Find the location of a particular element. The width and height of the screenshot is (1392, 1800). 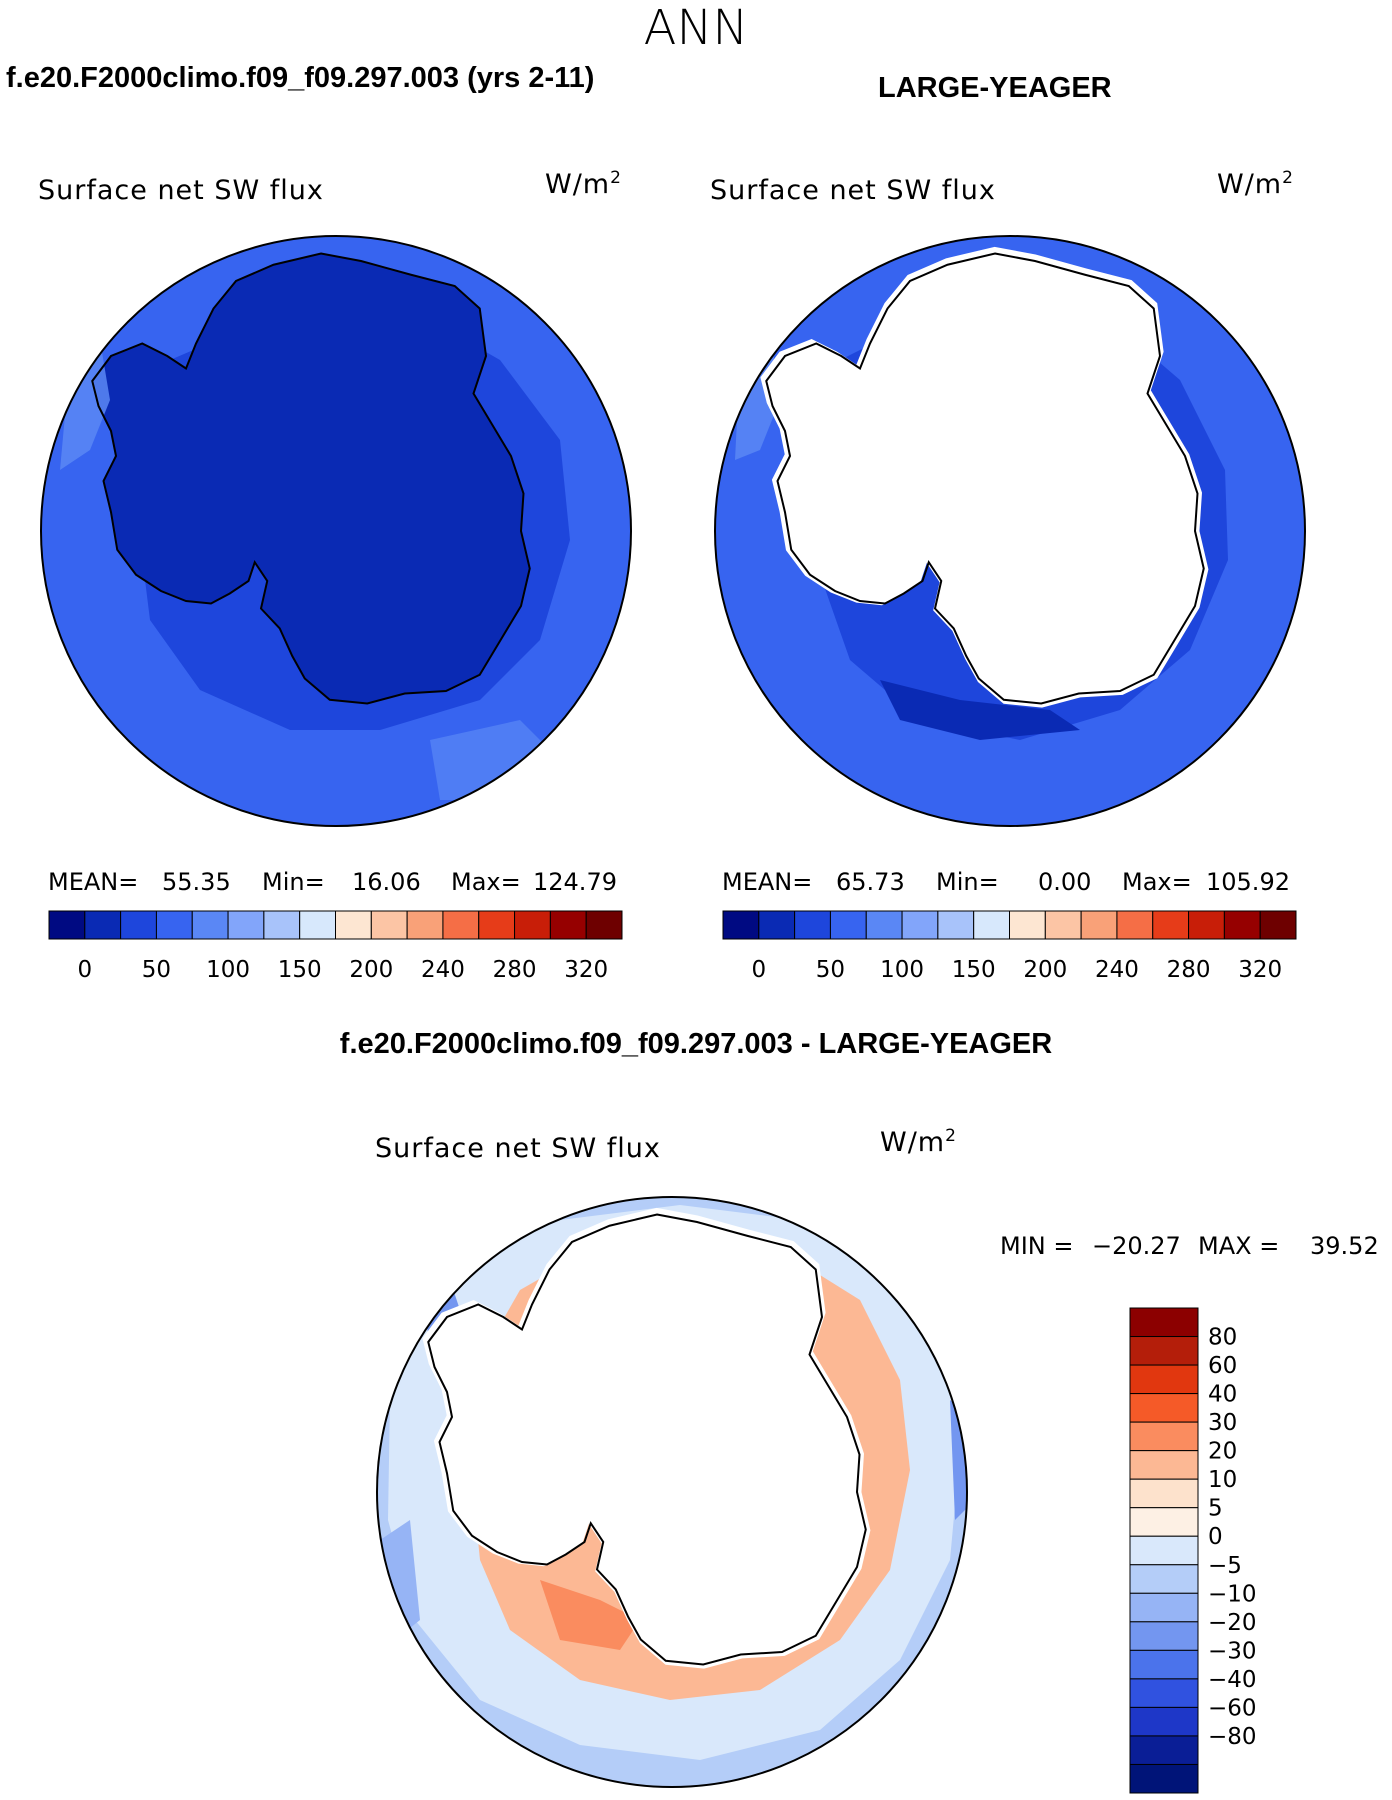

colorbar-left: 0 50 100 150 200 240 280 320 is located at coordinates (335, 946).